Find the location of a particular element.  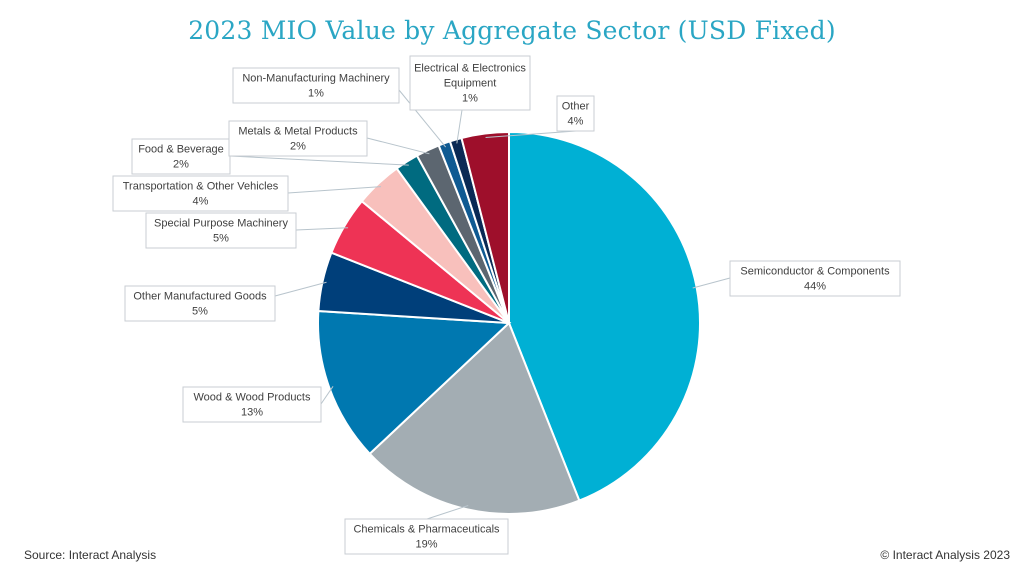

leader-line-food-and-beverage is located at coordinates (319, 160).